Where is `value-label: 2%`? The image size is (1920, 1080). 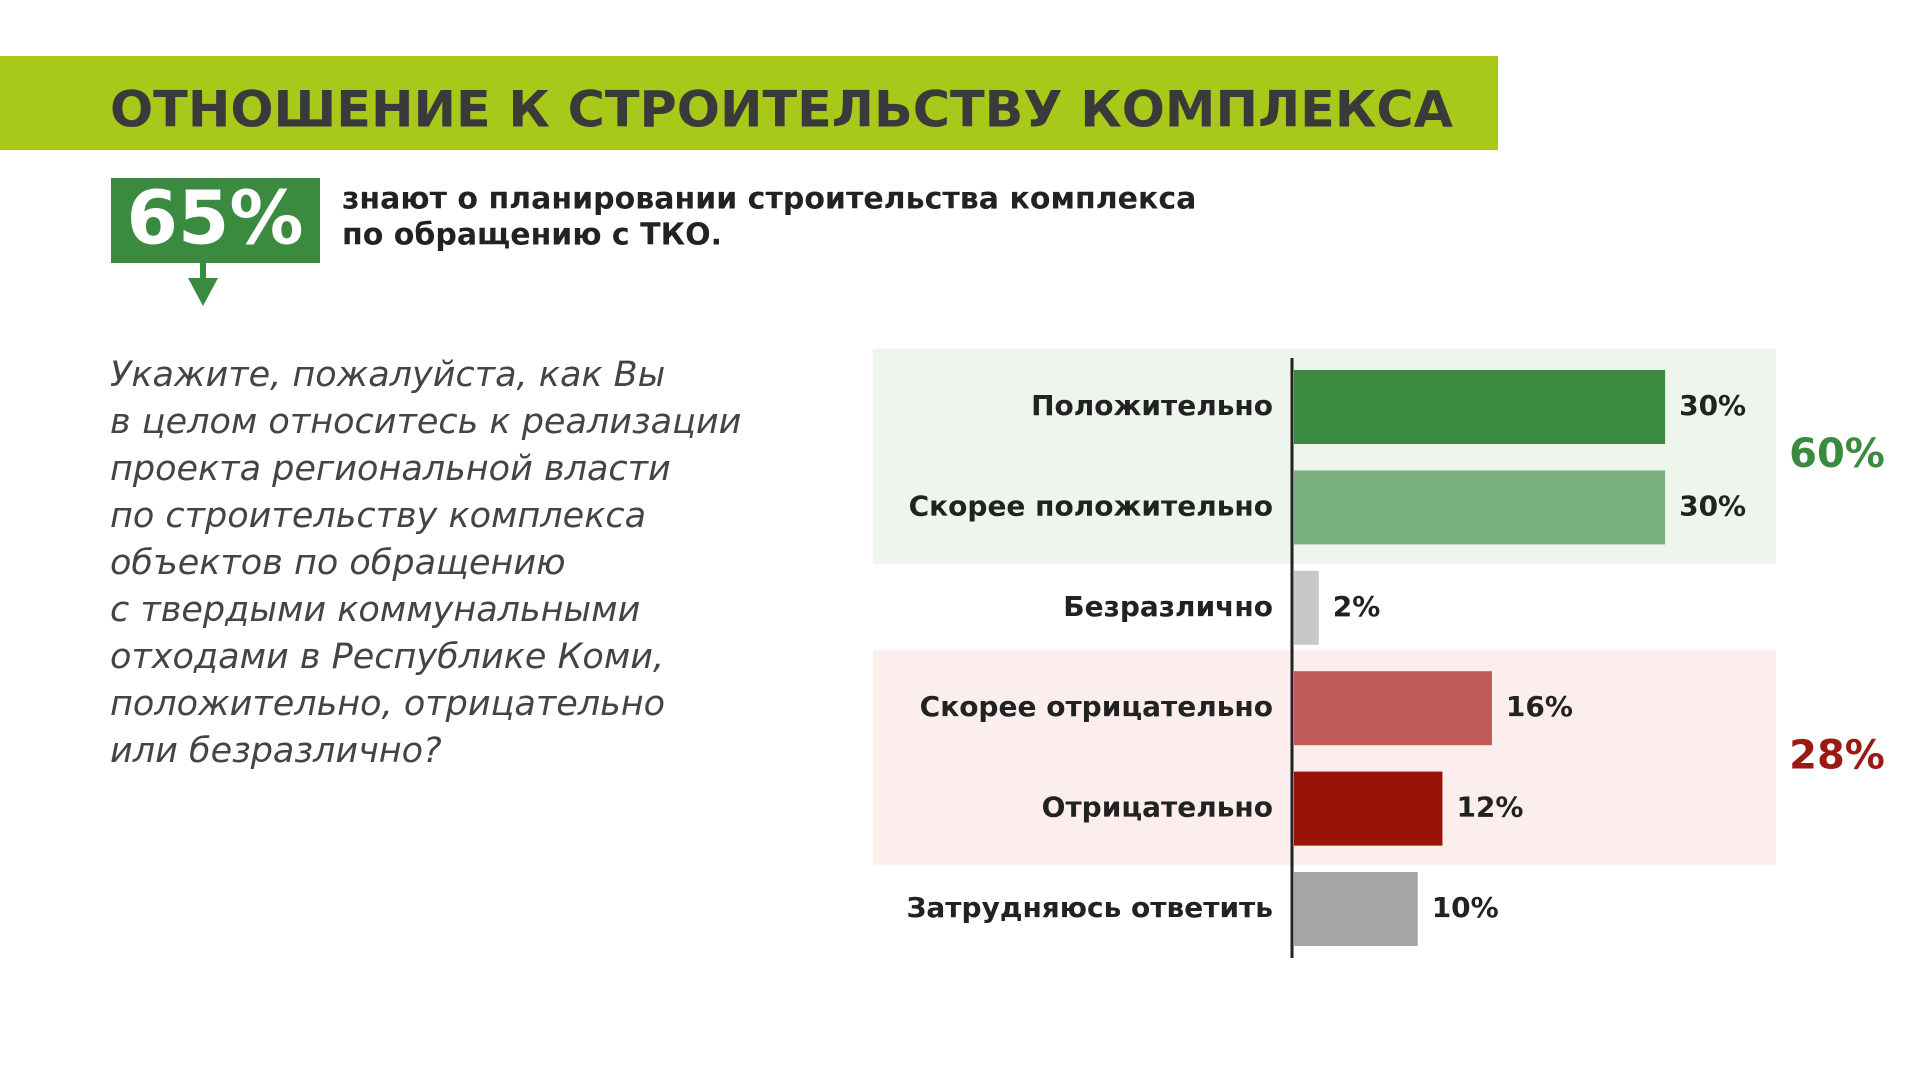
value-label: 2% is located at coordinates (1357, 606).